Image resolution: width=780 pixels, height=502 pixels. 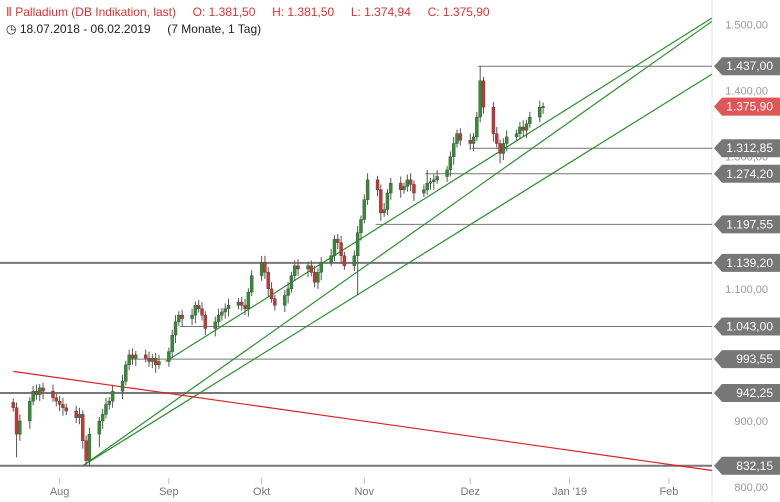 I want to click on x-tick-label: Dez, so click(x=470, y=492).